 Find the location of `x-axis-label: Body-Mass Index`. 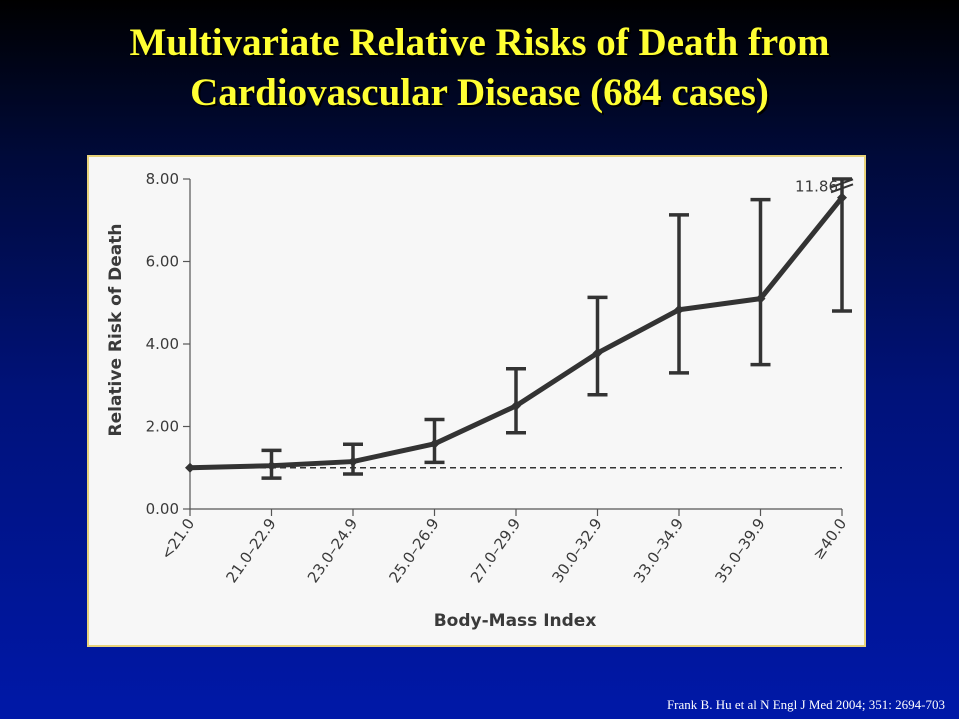

x-axis-label: Body-Mass Index is located at coordinates (515, 621).